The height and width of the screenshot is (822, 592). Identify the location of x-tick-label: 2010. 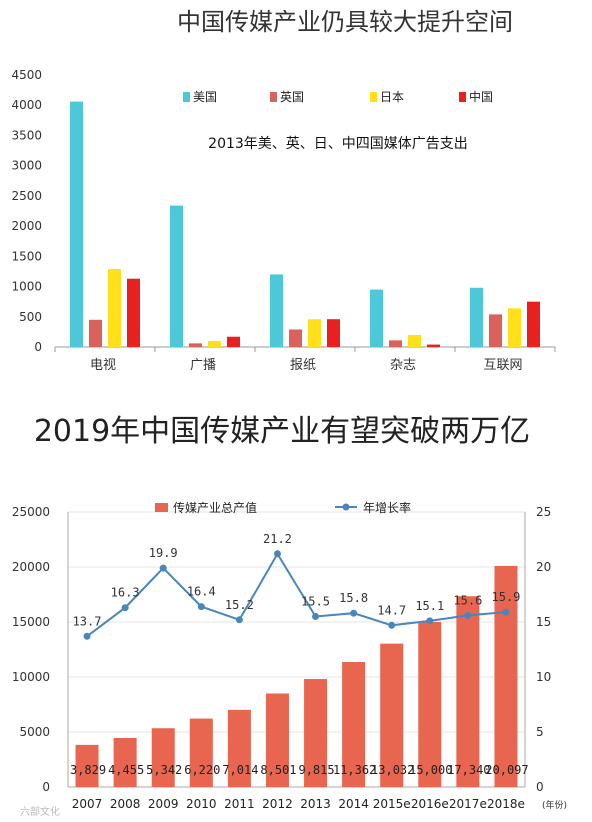
(201, 804).